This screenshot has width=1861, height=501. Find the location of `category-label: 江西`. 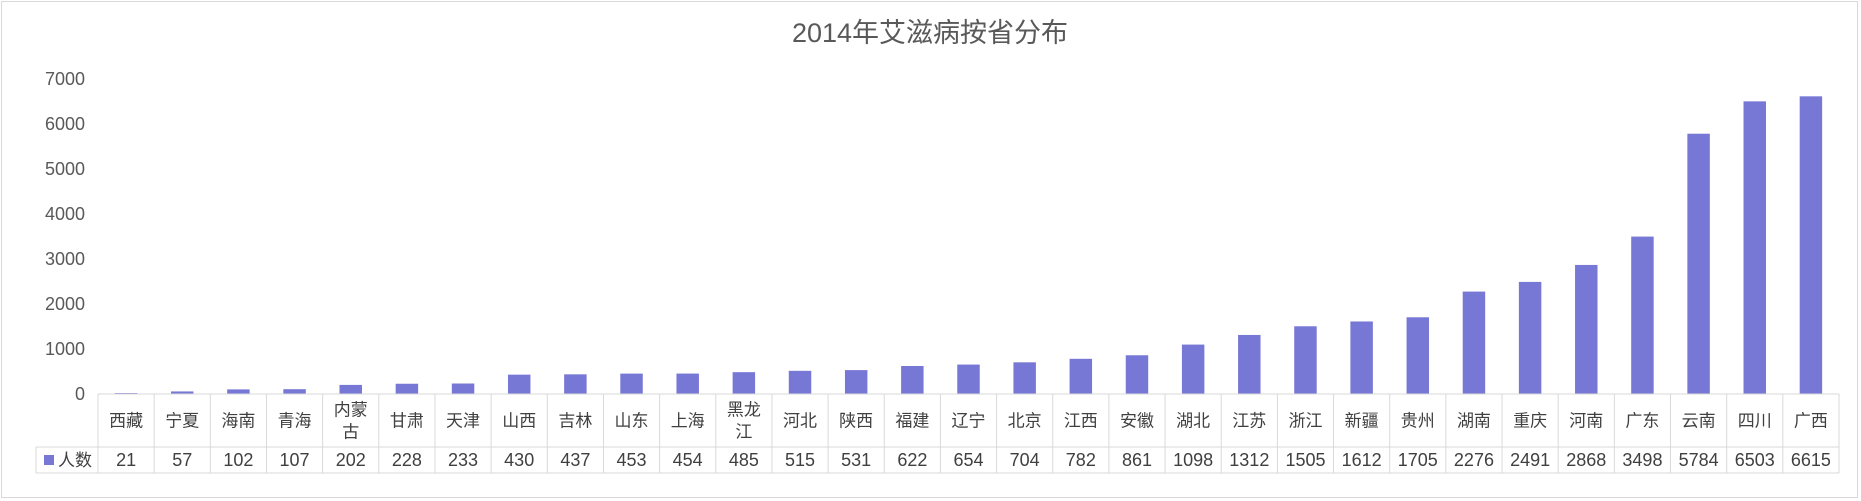

category-label: 江西 is located at coordinates (1081, 422).